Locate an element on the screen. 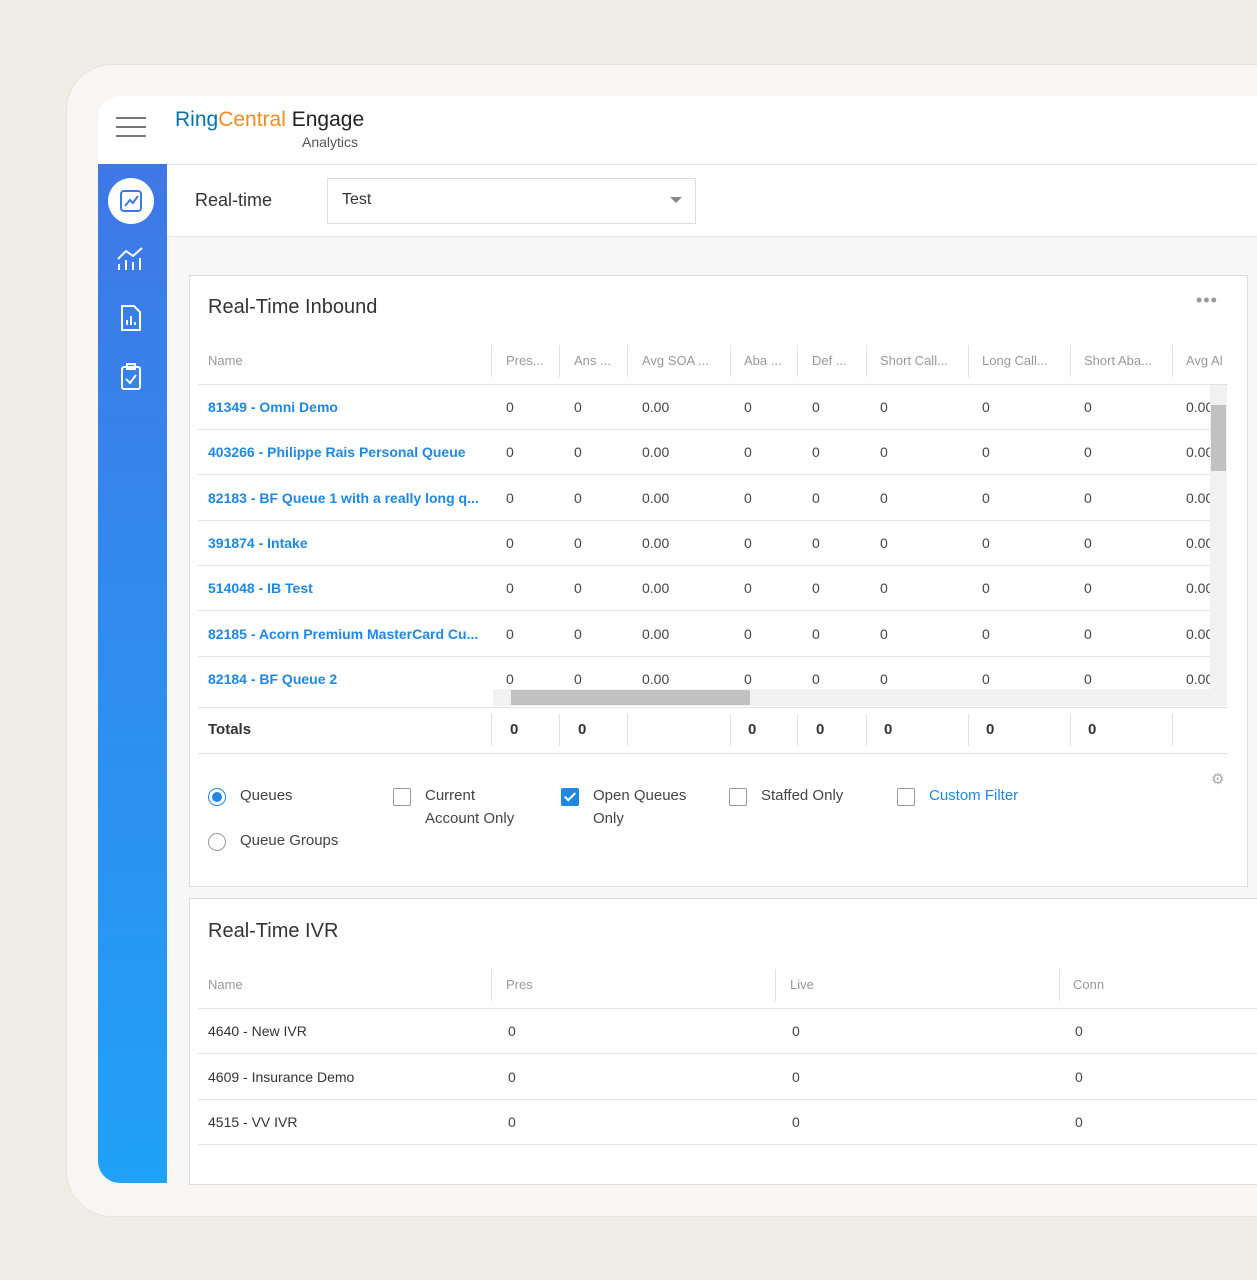 This screenshot has height=1280, width=1257. queue-link: 514048 - IB Test is located at coordinates (260, 588).